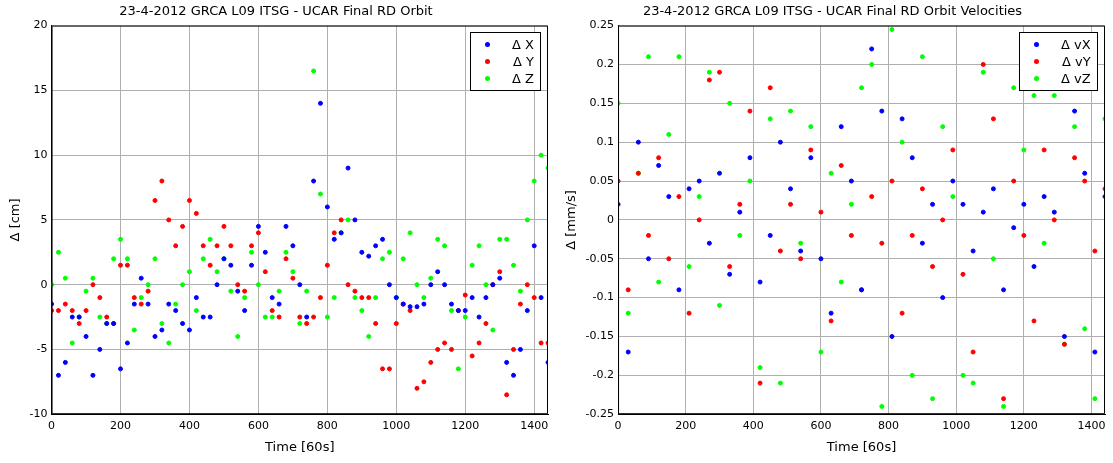  What do you see at coordinates (523, 44) in the screenshot?
I see `legend-label: Δ X` at bounding box center [523, 44].